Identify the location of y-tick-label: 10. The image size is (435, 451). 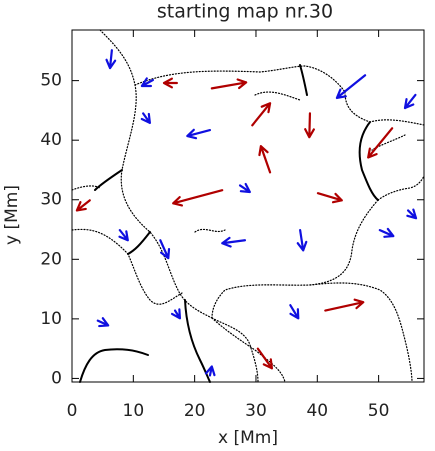
(51, 319).